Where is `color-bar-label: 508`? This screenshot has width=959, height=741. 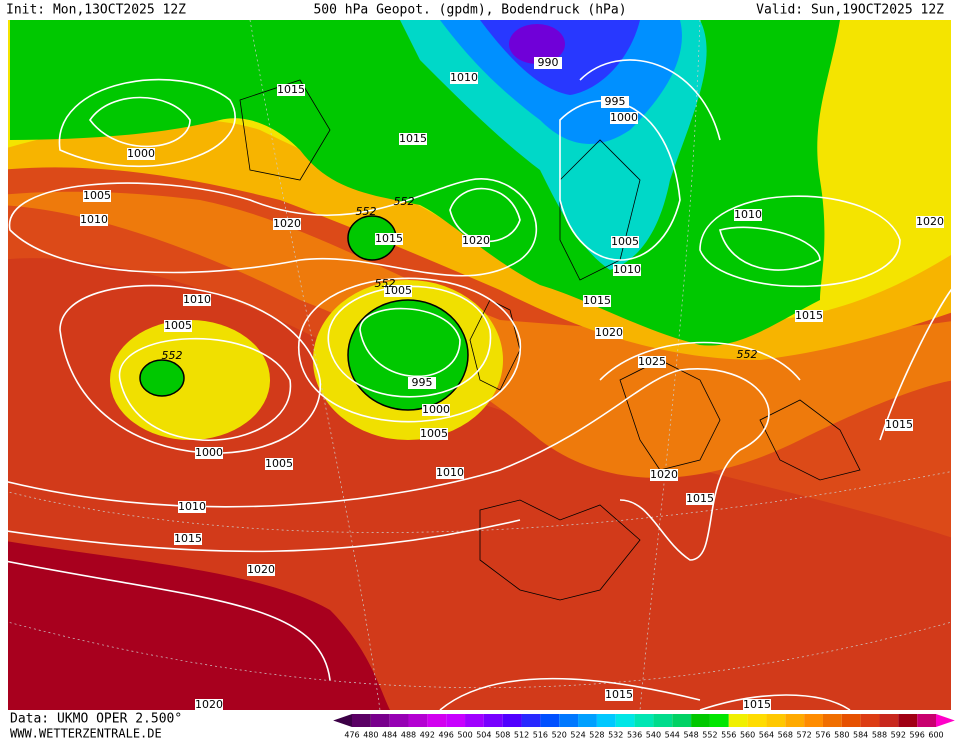
color-bar-label: 508 is located at coordinates (502, 735).